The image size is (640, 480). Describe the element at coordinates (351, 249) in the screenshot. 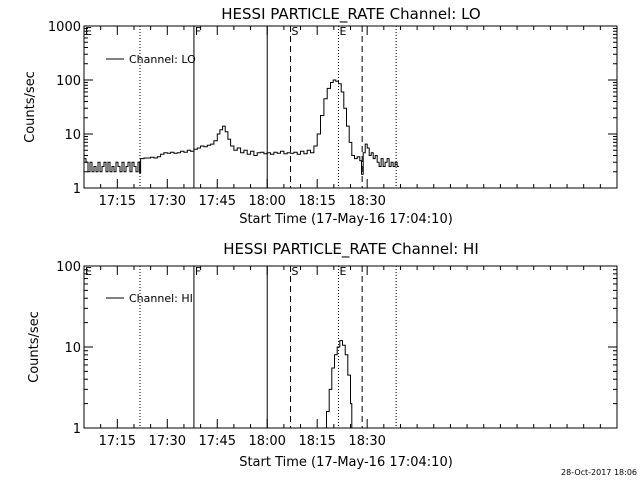

I see `chart-title: HESSI PARTICLE_RATE Channel: HI` at that location.